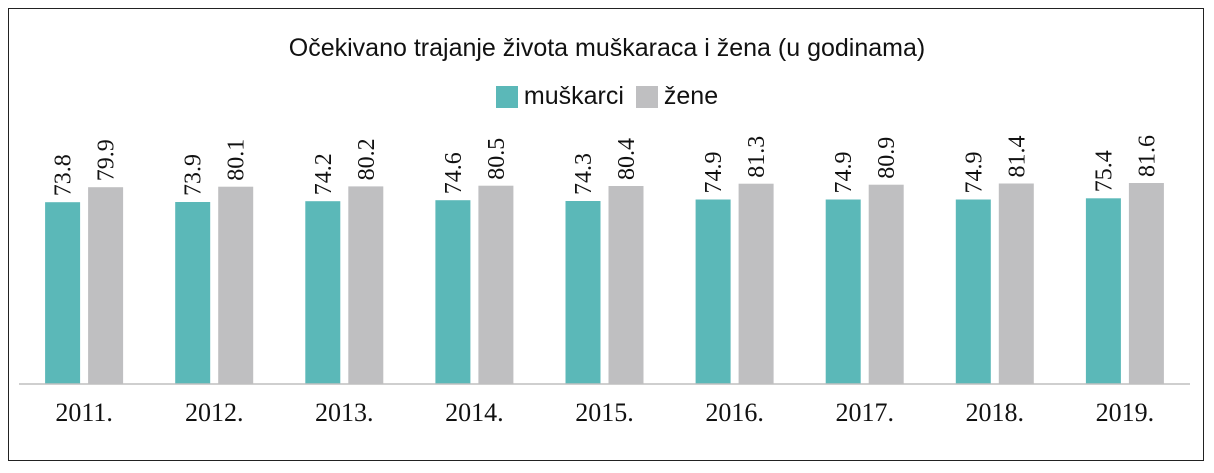  Describe the element at coordinates (106, 285) in the screenshot. I see `bar-zene-2011` at that location.